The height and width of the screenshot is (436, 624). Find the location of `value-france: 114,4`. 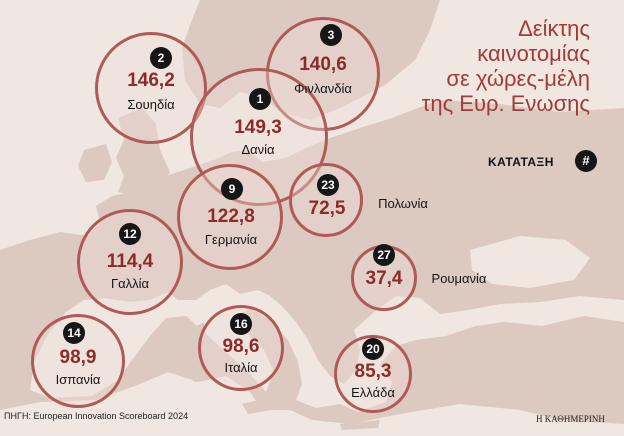

value-france: 114,4 is located at coordinates (130, 261).